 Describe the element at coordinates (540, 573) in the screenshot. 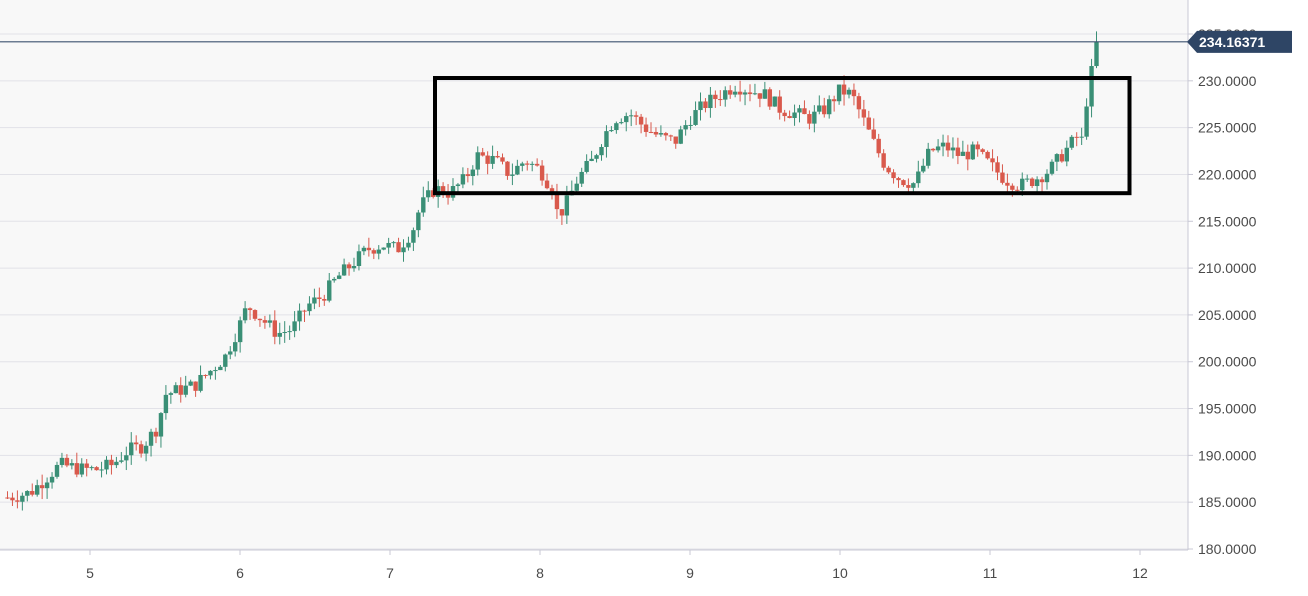

I see `x-tick-label: 8` at that location.